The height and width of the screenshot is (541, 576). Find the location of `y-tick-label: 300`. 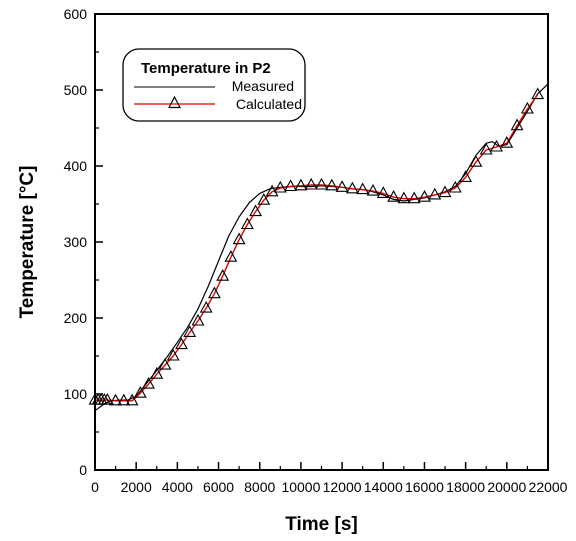

y-tick-label: 300 is located at coordinates (76, 242).